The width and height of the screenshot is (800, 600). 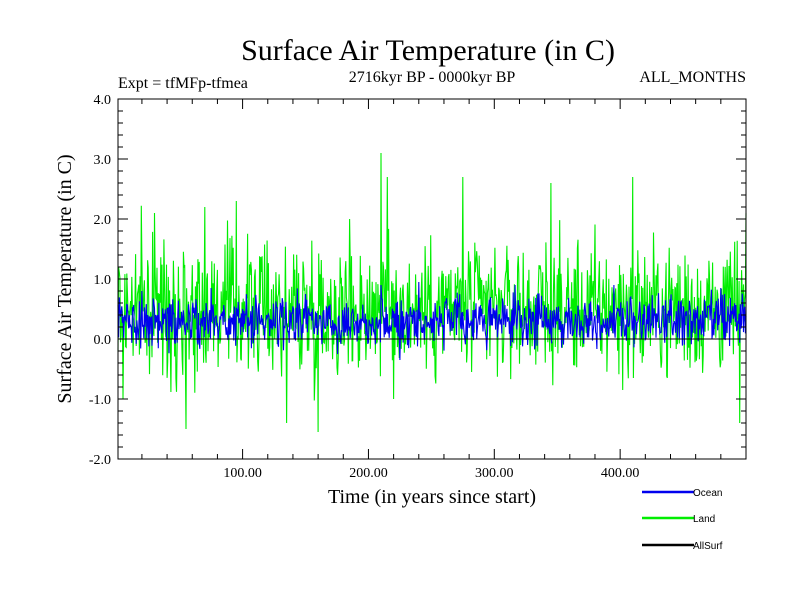 What do you see at coordinates (103, 340) in the screenshot?
I see `y-tick-label: 0.0` at bounding box center [103, 340].